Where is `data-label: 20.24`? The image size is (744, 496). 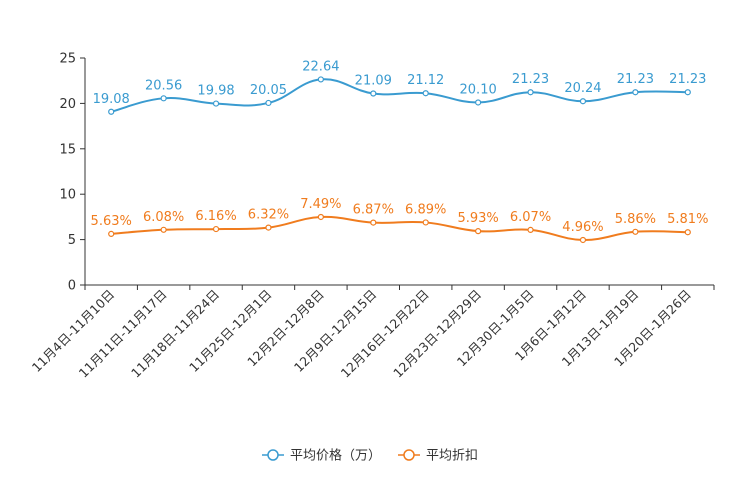
data-label: 20.24 is located at coordinates (582, 88).